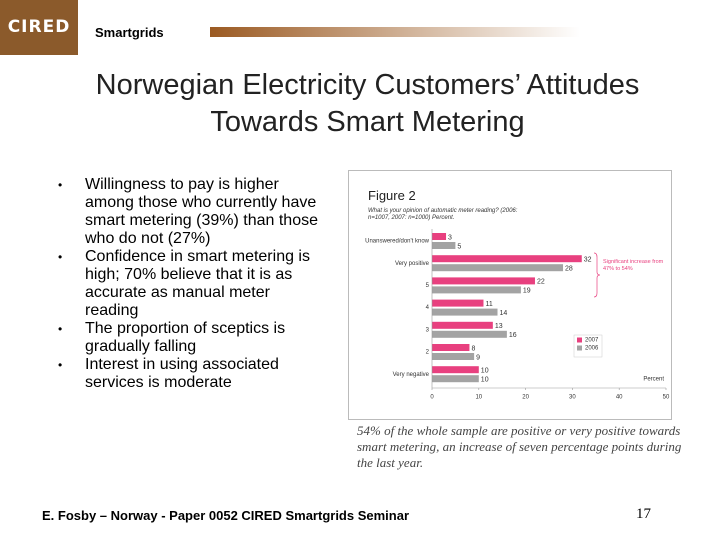 The image size is (720, 540). I want to click on chart-title: Figure 2, so click(392, 195).